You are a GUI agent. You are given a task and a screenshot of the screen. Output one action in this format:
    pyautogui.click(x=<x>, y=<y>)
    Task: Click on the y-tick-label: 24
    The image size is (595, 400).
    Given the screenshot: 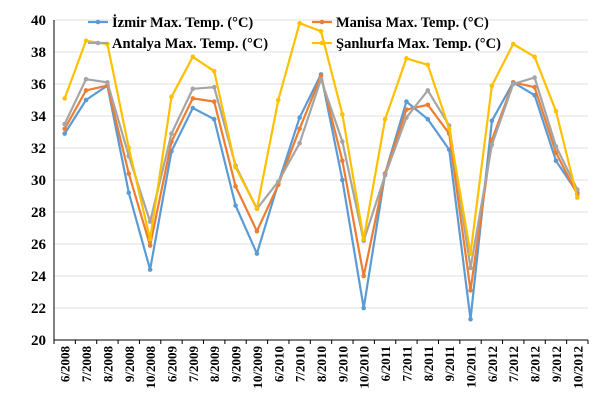 What is the action you would take?
    pyautogui.click(x=39, y=277)
    